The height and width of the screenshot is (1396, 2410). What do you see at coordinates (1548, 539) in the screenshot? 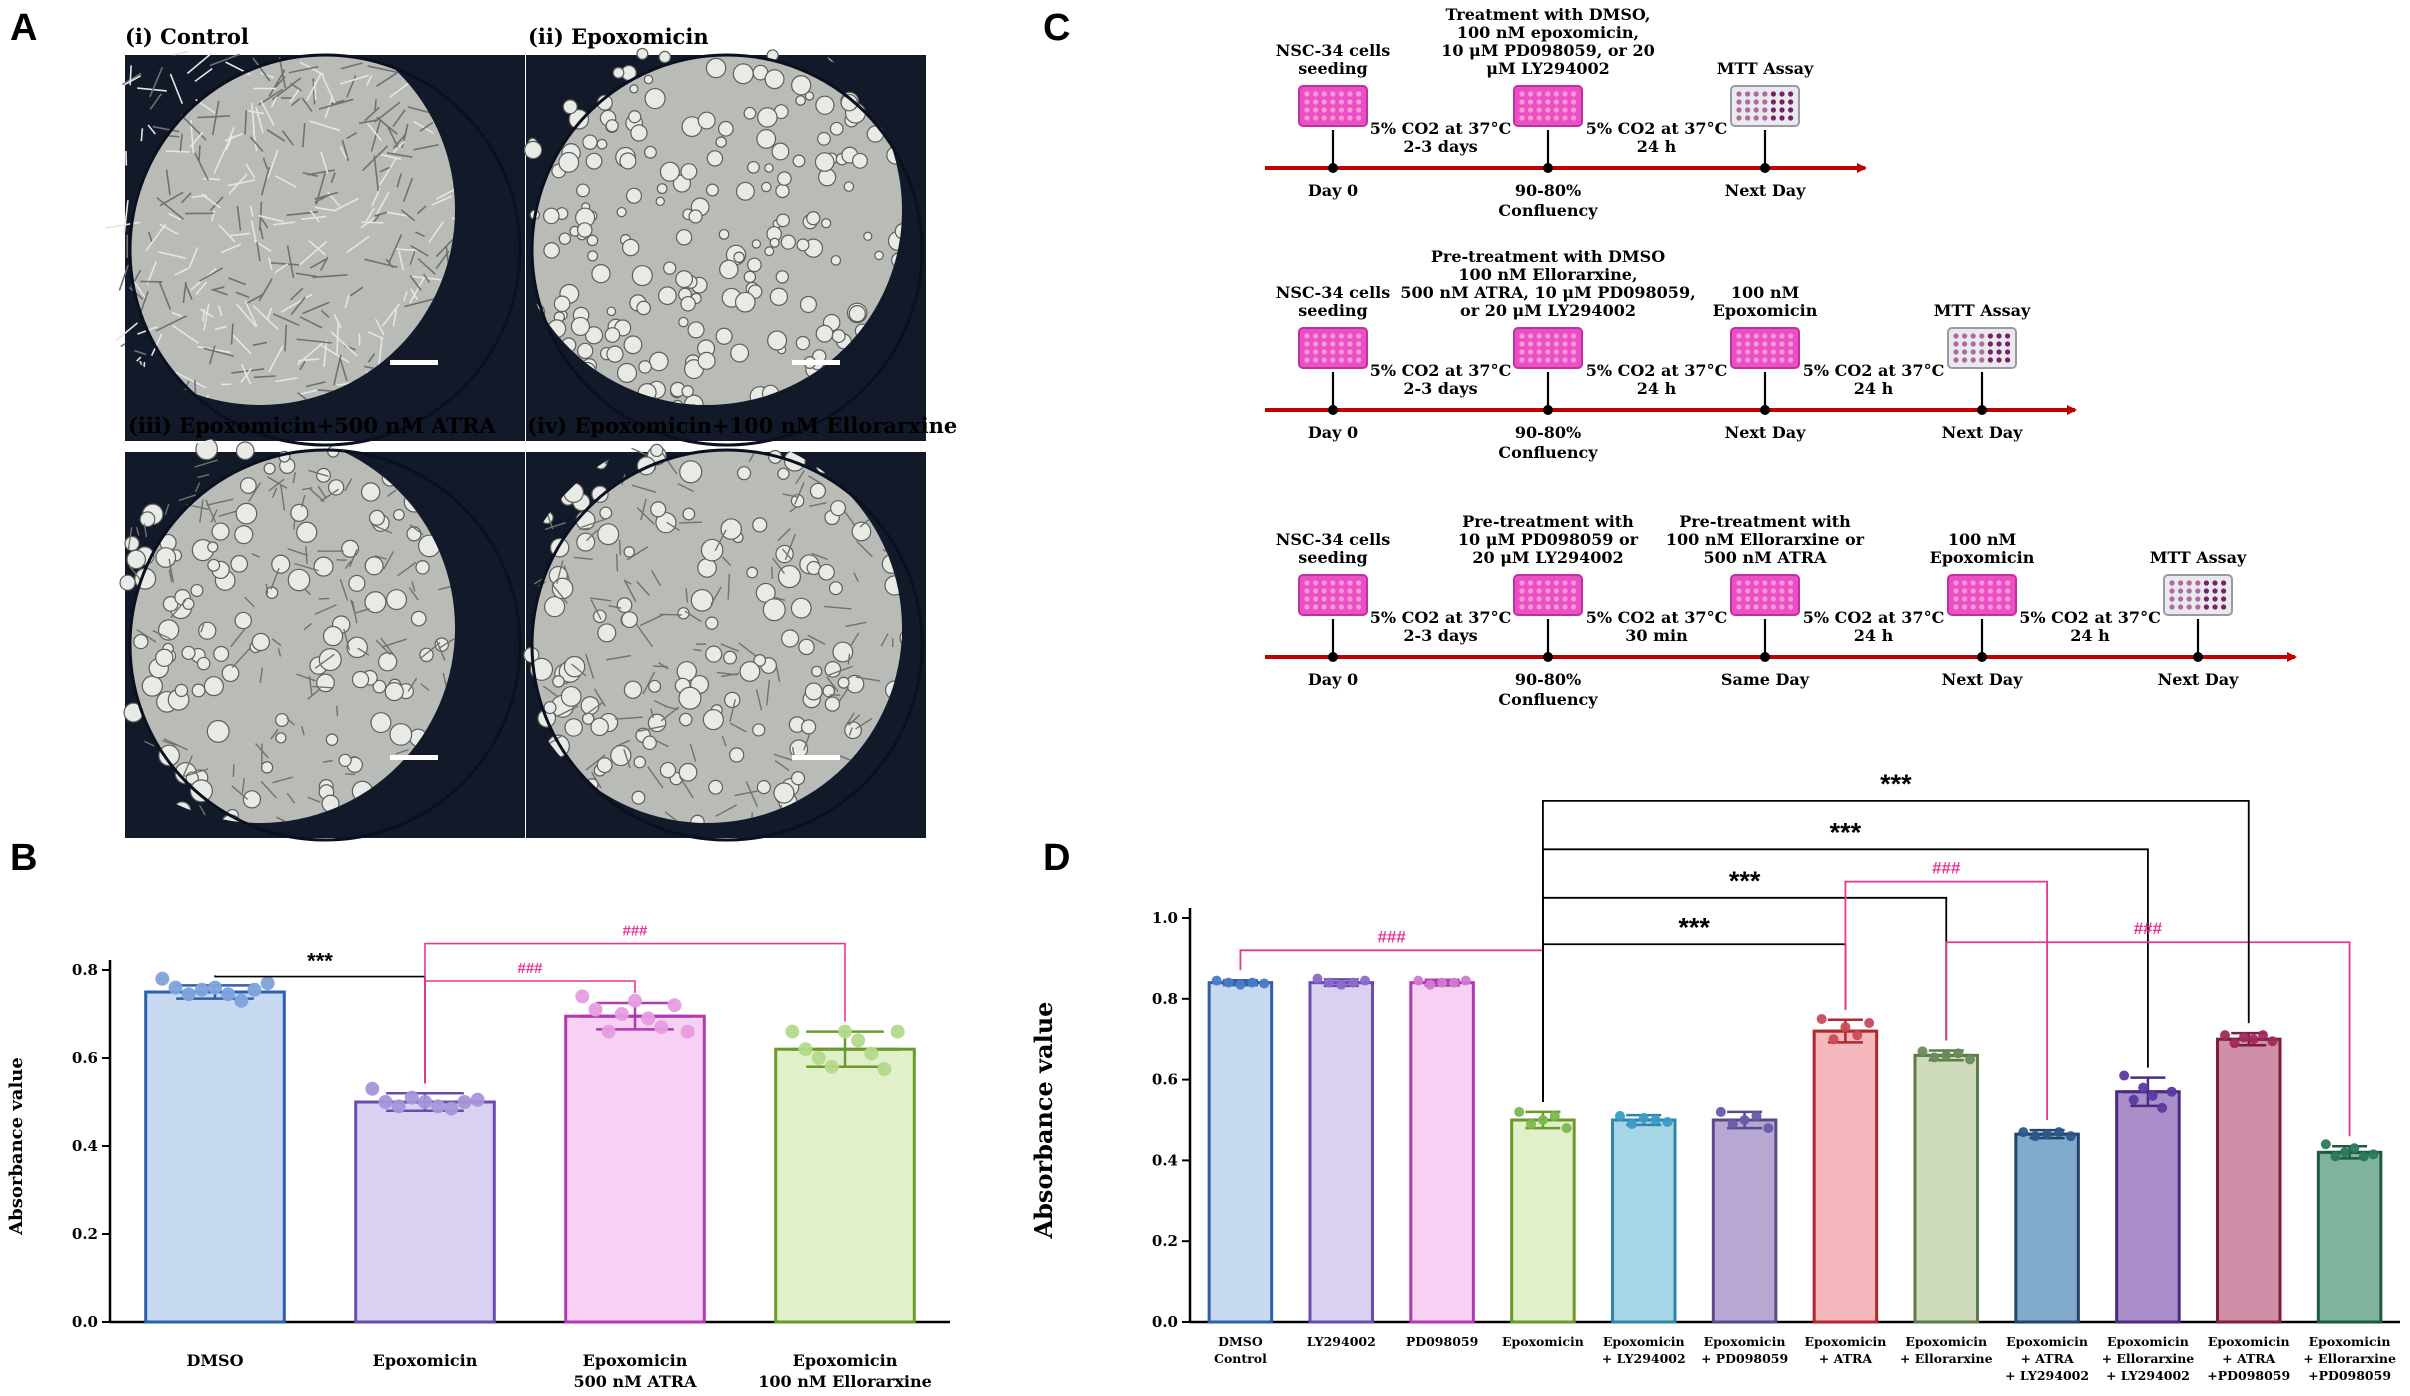
I see `event-label: 10 μM PD098059 or` at bounding box center [1548, 539].